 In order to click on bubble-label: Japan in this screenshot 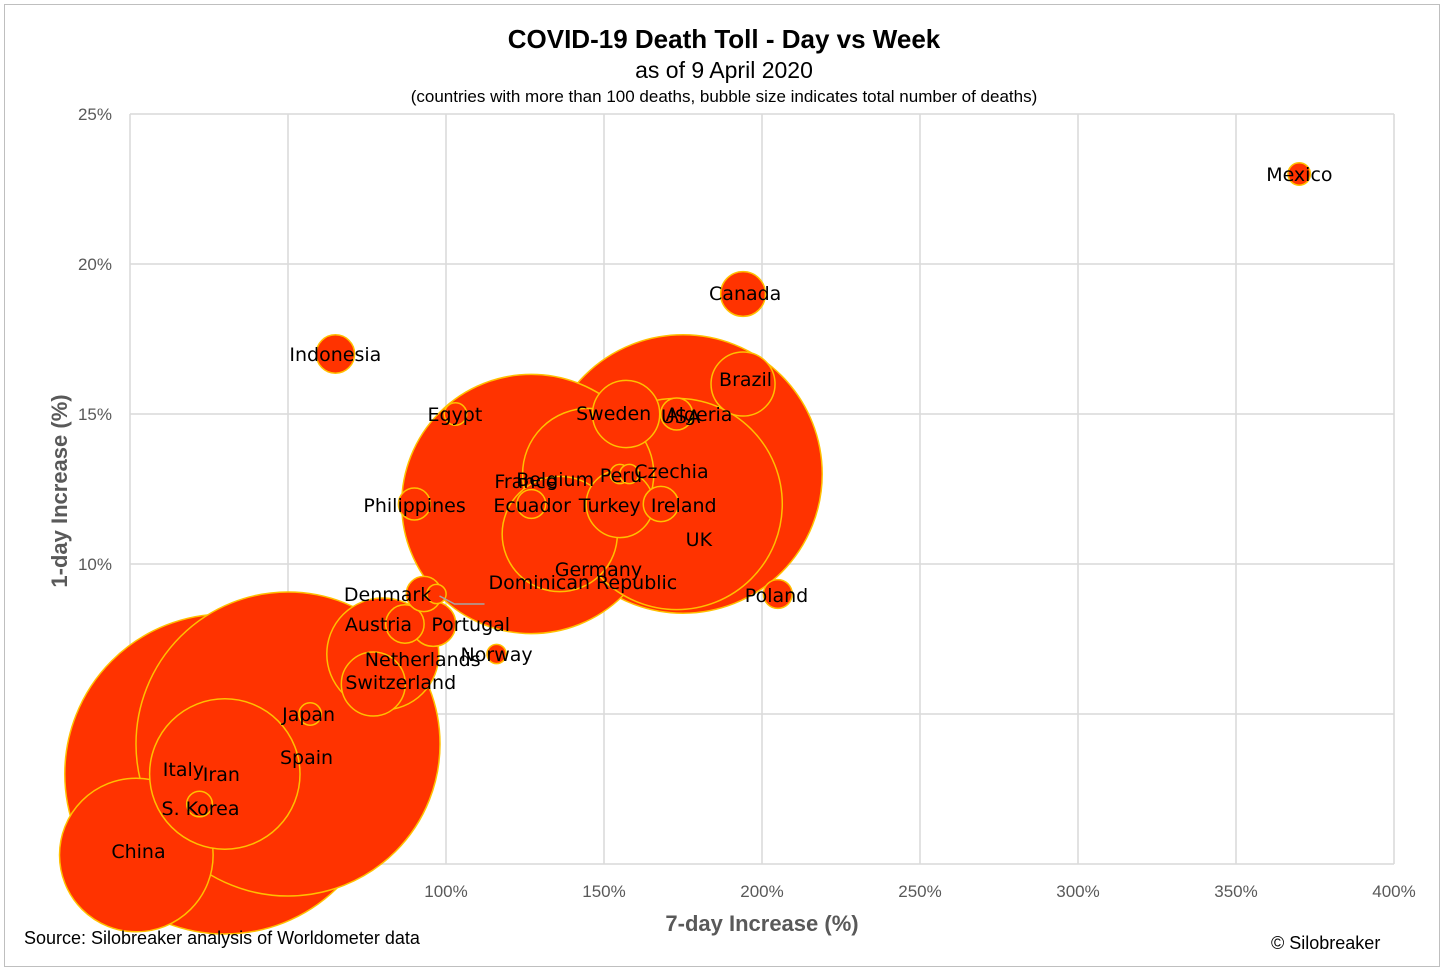, I will do `click(308, 715)`.